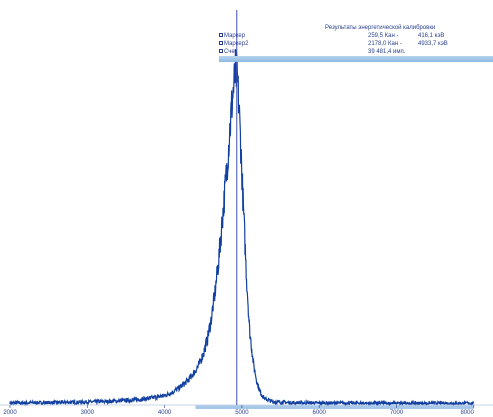 This screenshot has width=493, height=417. What do you see at coordinates (10, 413) in the screenshot?
I see `x-tick-label: 2000` at bounding box center [10, 413].